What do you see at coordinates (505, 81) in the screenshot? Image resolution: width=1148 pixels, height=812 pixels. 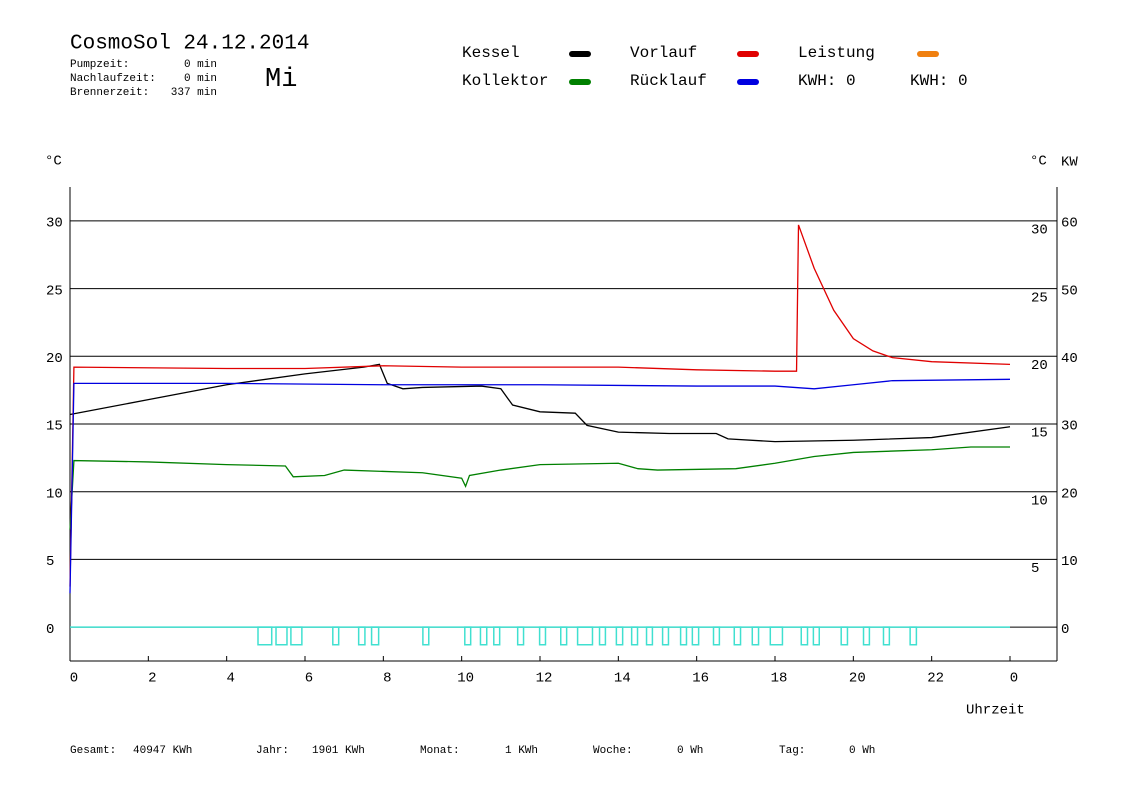 I see `legend-label: Kollektor` at bounding box center [505, 81].